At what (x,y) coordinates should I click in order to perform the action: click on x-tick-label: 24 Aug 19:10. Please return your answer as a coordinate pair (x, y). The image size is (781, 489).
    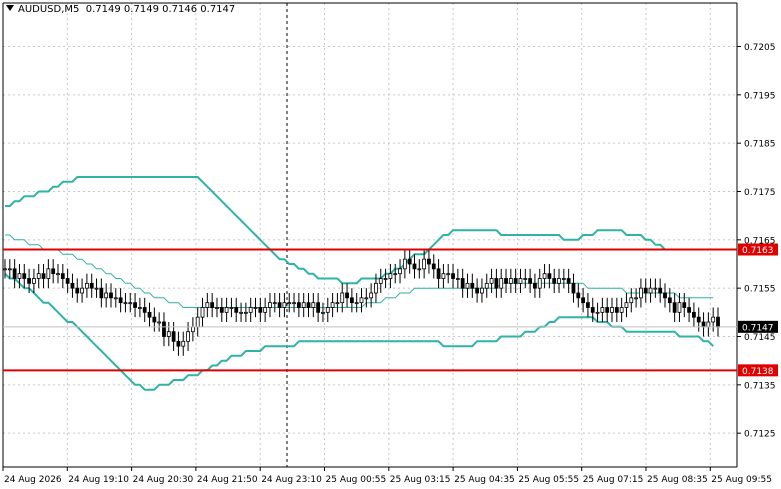
    Looking at the image, I should click on (98, 480).